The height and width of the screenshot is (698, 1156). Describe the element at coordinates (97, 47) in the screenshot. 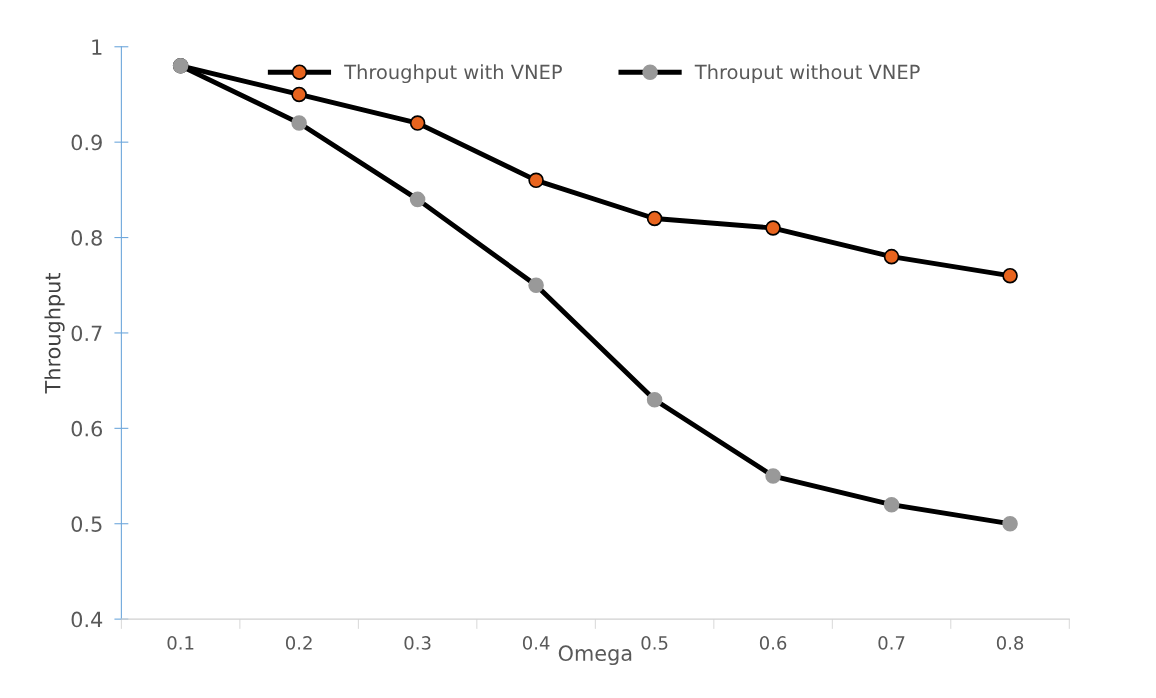

I see `y-tick-label: 1` at that location.